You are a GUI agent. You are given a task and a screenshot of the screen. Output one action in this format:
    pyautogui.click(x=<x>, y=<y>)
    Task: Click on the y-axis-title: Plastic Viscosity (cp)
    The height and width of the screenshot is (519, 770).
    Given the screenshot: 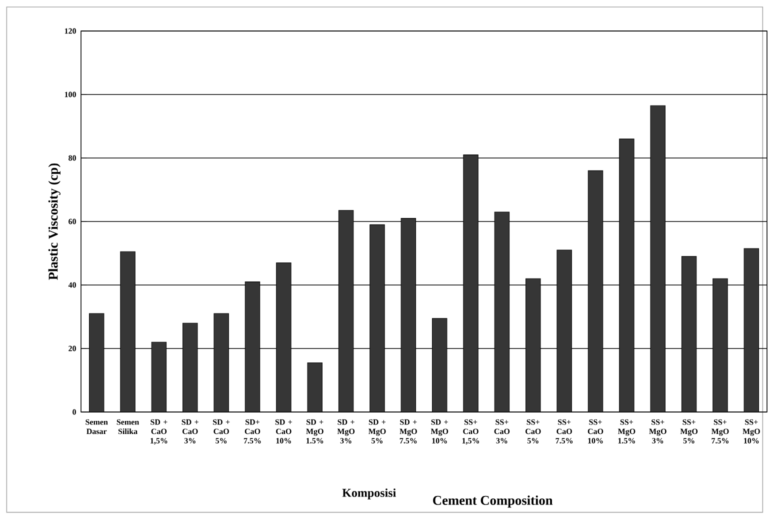 What is the action you would take?
    pyautogui.click(x=54, y=221)
    